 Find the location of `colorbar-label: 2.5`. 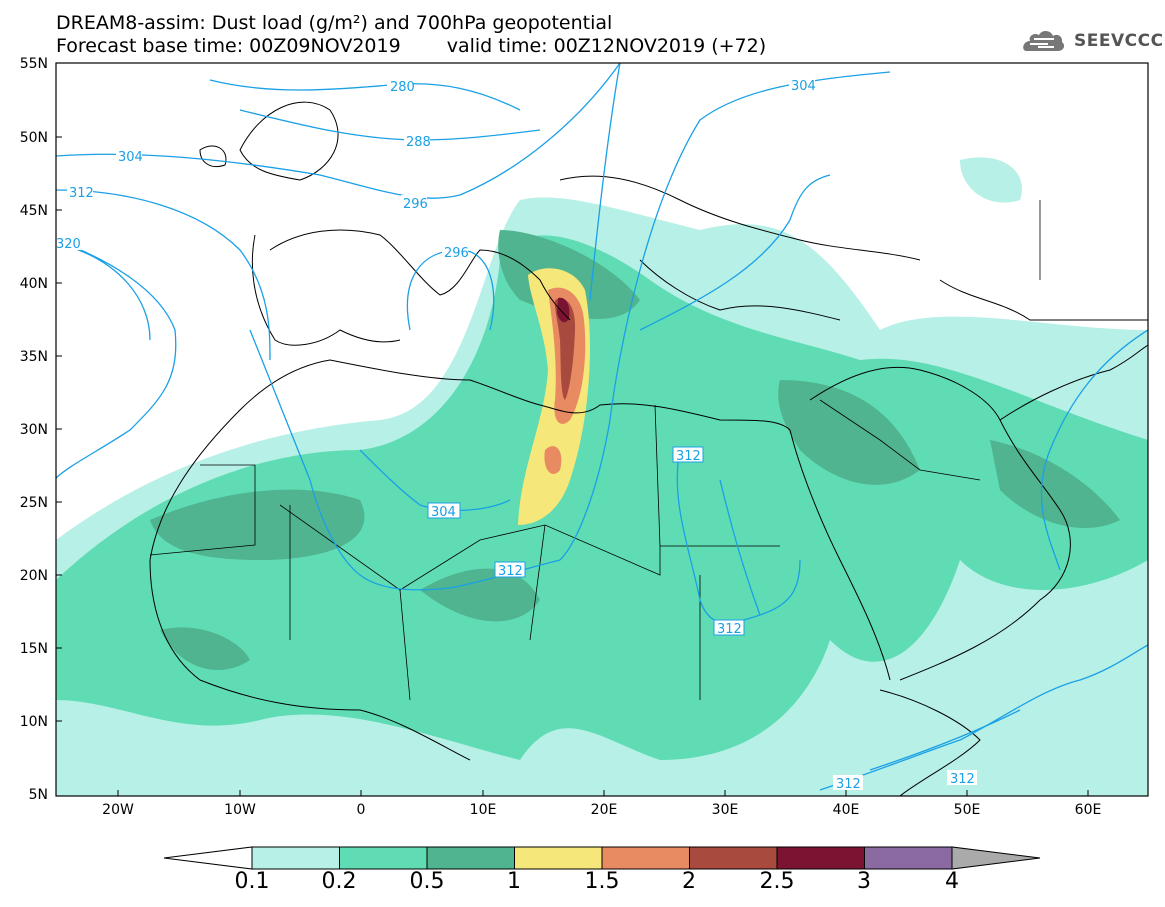

colorbar-label: 2.5 is located at coordinates (777, 881).